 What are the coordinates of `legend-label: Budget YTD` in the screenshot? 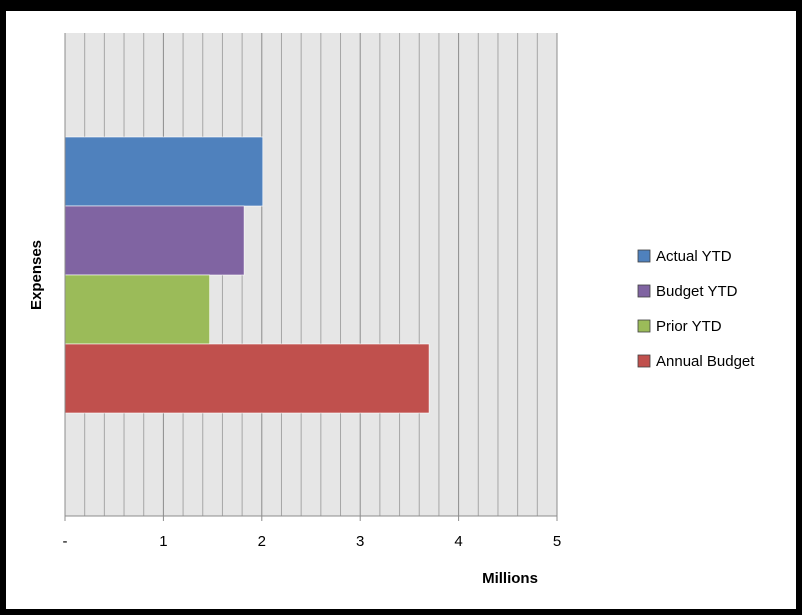 It's located at (697, 291).